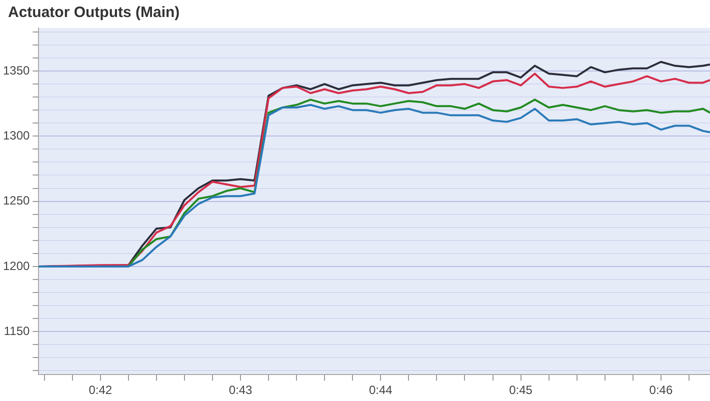  I want to click on y-tick-label: 1200, so click(16, 265).